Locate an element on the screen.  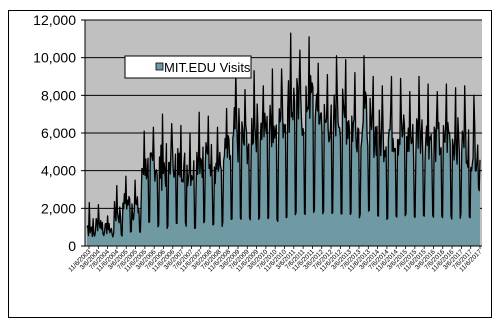
y-tick-label: 6,000 is located at coordinates (58, 133).